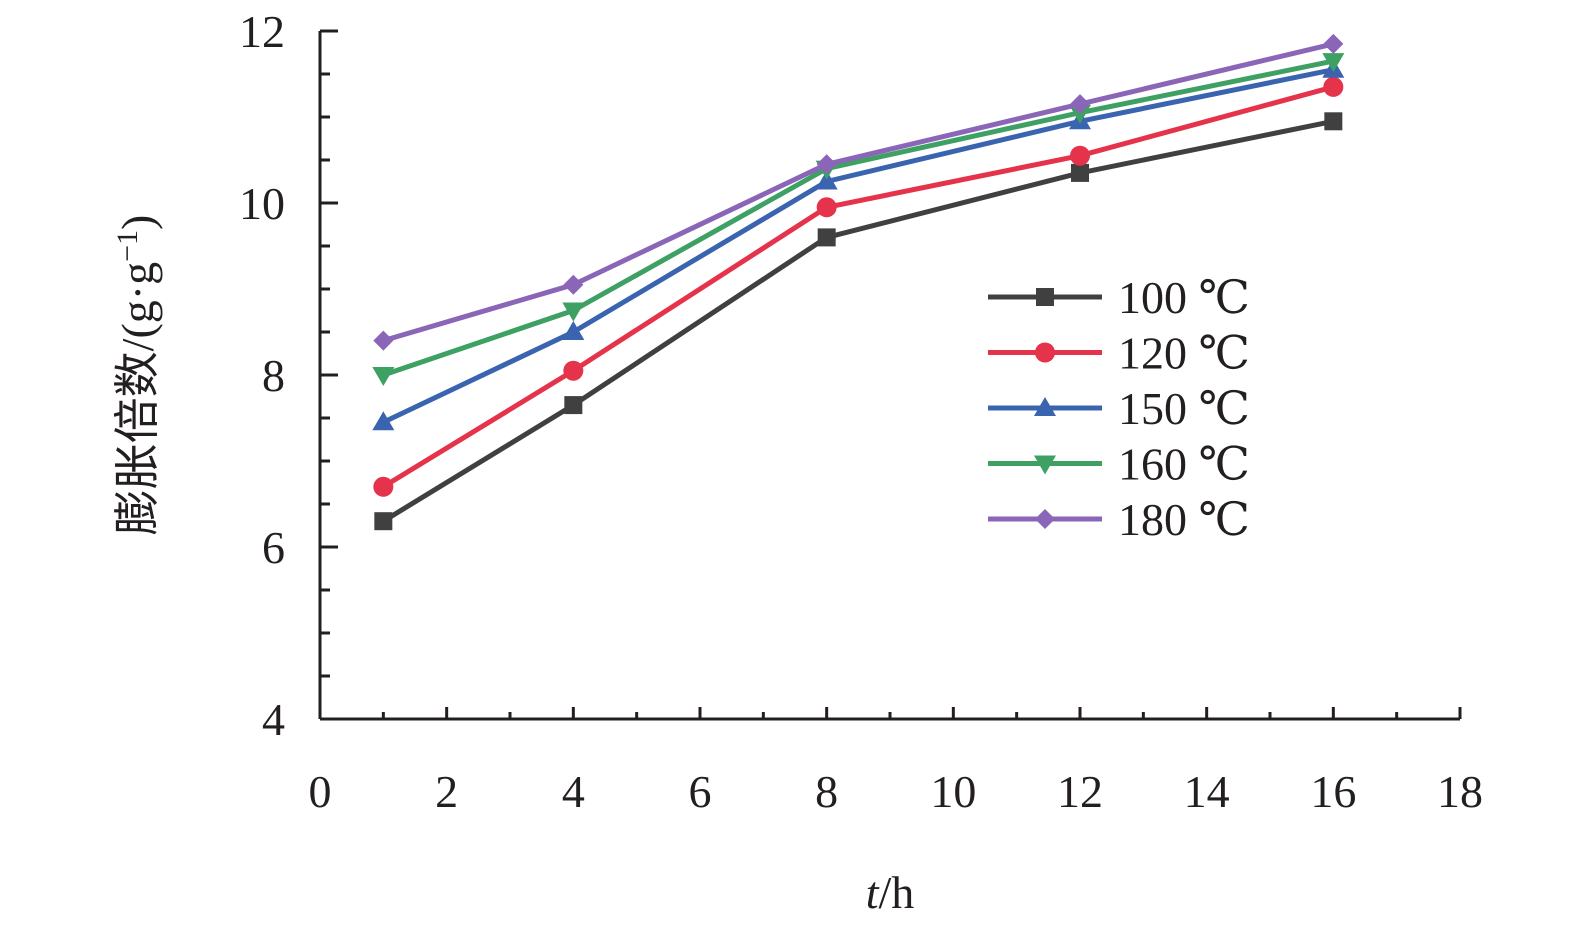 This screenshot has height=933, width=1575. What do you see at coordinates (1080, 791) in the screenshot?
I see `x-tick-label: 12` at bounding box center [1080, 791].